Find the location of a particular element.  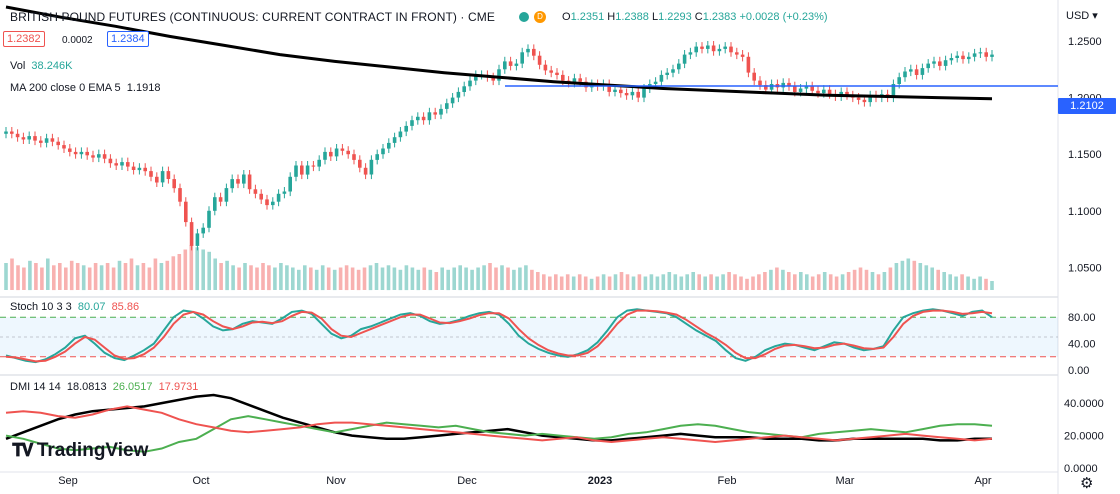

dmi-plus-di-line is located at coordinates (499, 434).